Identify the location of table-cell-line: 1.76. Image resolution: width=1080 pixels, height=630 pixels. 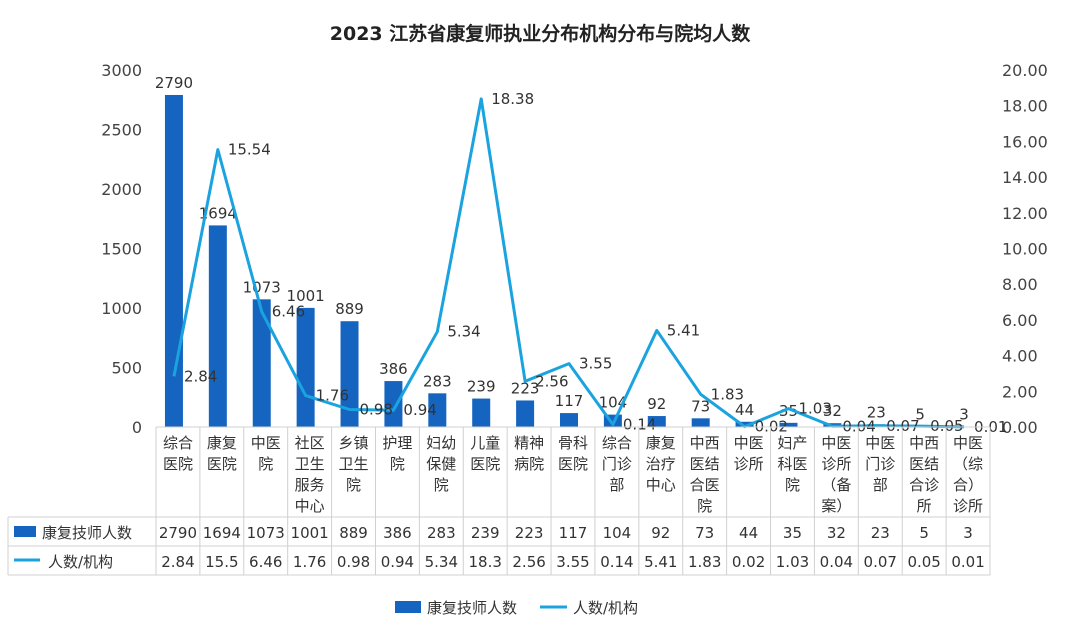
(309, 562).